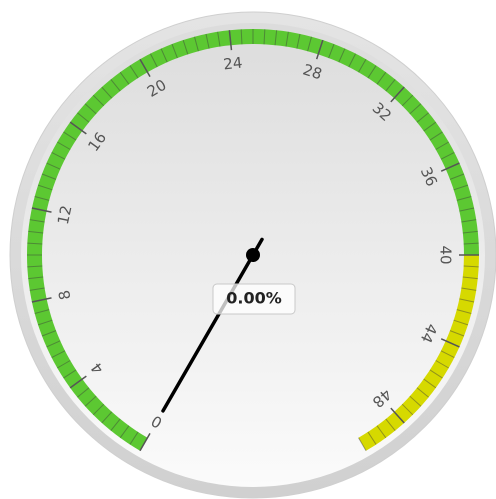  I want to click on tick-label: 12, so click(65, 215).